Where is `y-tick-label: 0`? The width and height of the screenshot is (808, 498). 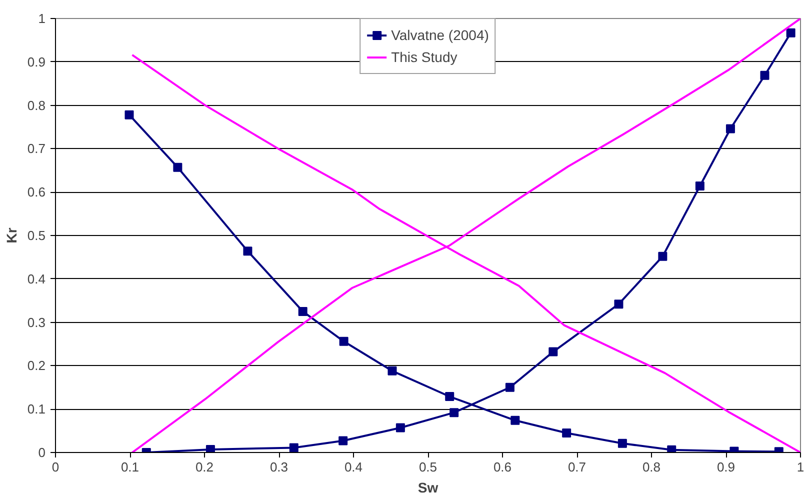 y-tick-label: 0 is located at coordinates (42, 452).